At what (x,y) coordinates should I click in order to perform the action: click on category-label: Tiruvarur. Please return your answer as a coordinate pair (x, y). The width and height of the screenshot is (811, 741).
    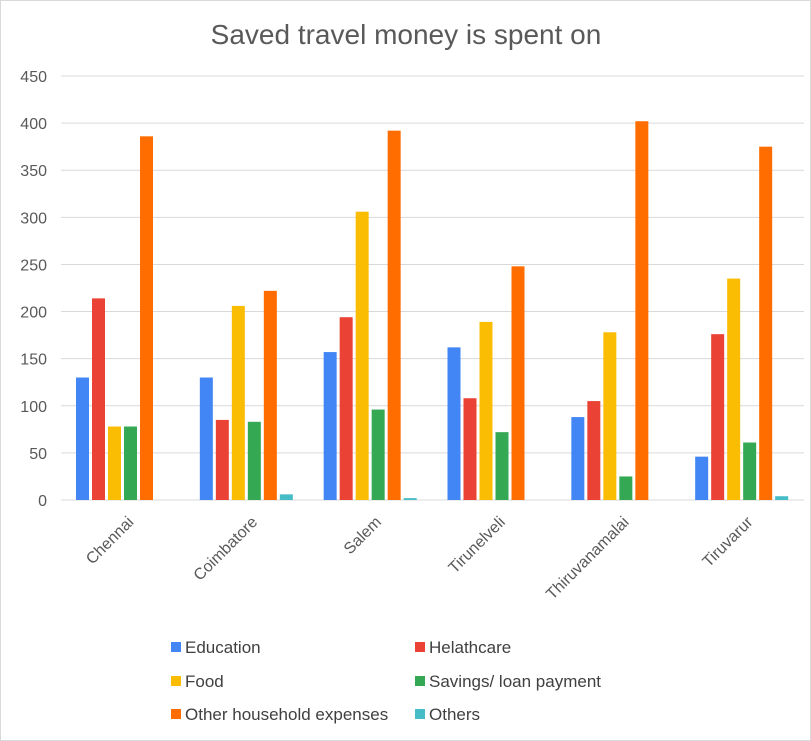
    Looking at the image, I should click on (728, 541).